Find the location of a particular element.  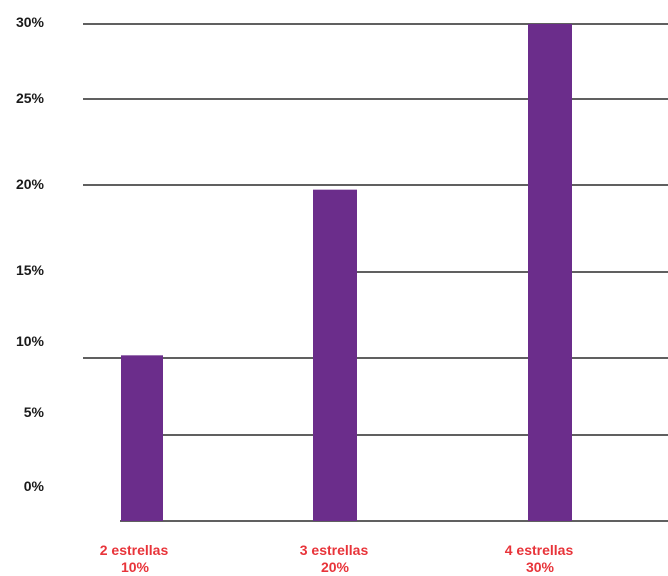

category-label: 3 estrellas is located at coordinates (334, 550).